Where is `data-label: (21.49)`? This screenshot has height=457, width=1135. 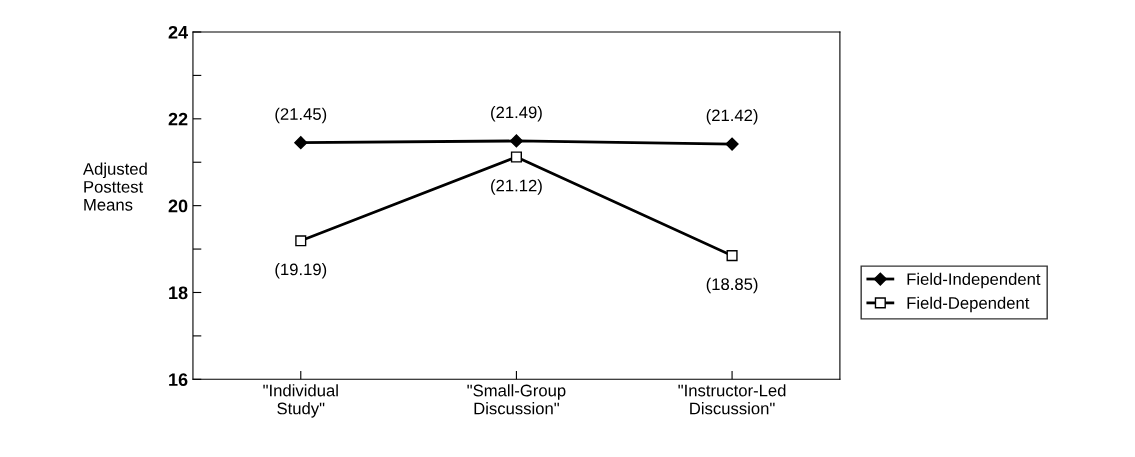 data-label: (21.49) is located at coordinates (516, 113).